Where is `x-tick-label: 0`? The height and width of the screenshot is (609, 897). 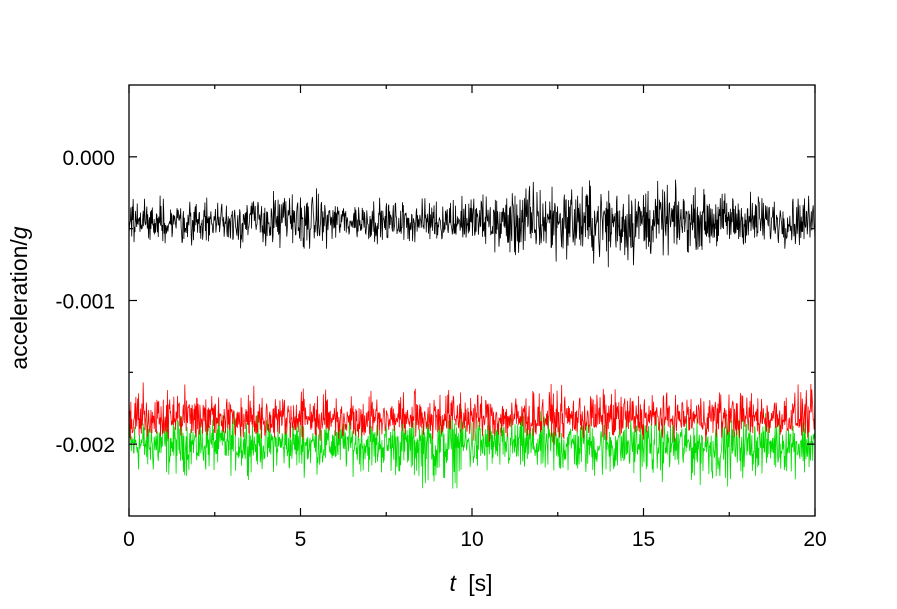 x-tick-label: 0 is located at coordinates (129, 539).